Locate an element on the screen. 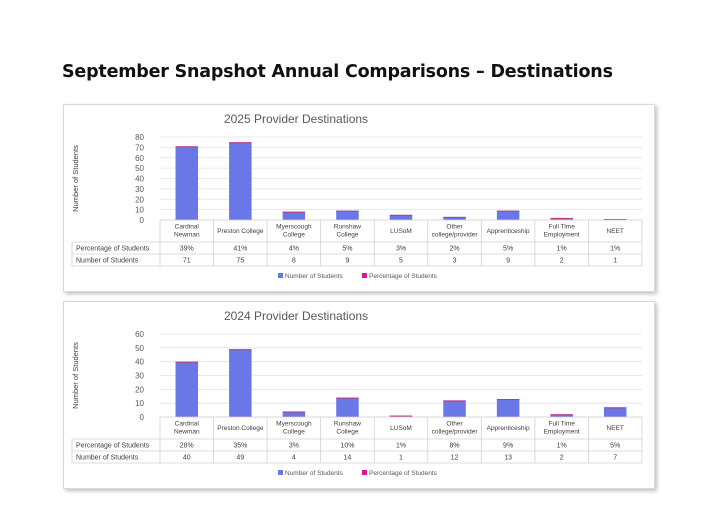 This screenshot has height=509, width=720. legend-swatch-number is located at coordinates (280, 472).